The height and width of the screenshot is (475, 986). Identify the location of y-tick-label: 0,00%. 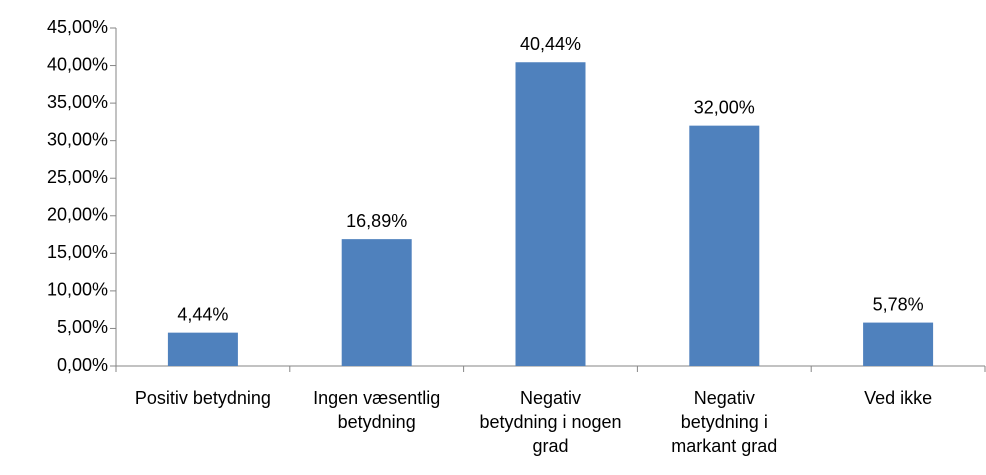
(82, 365).